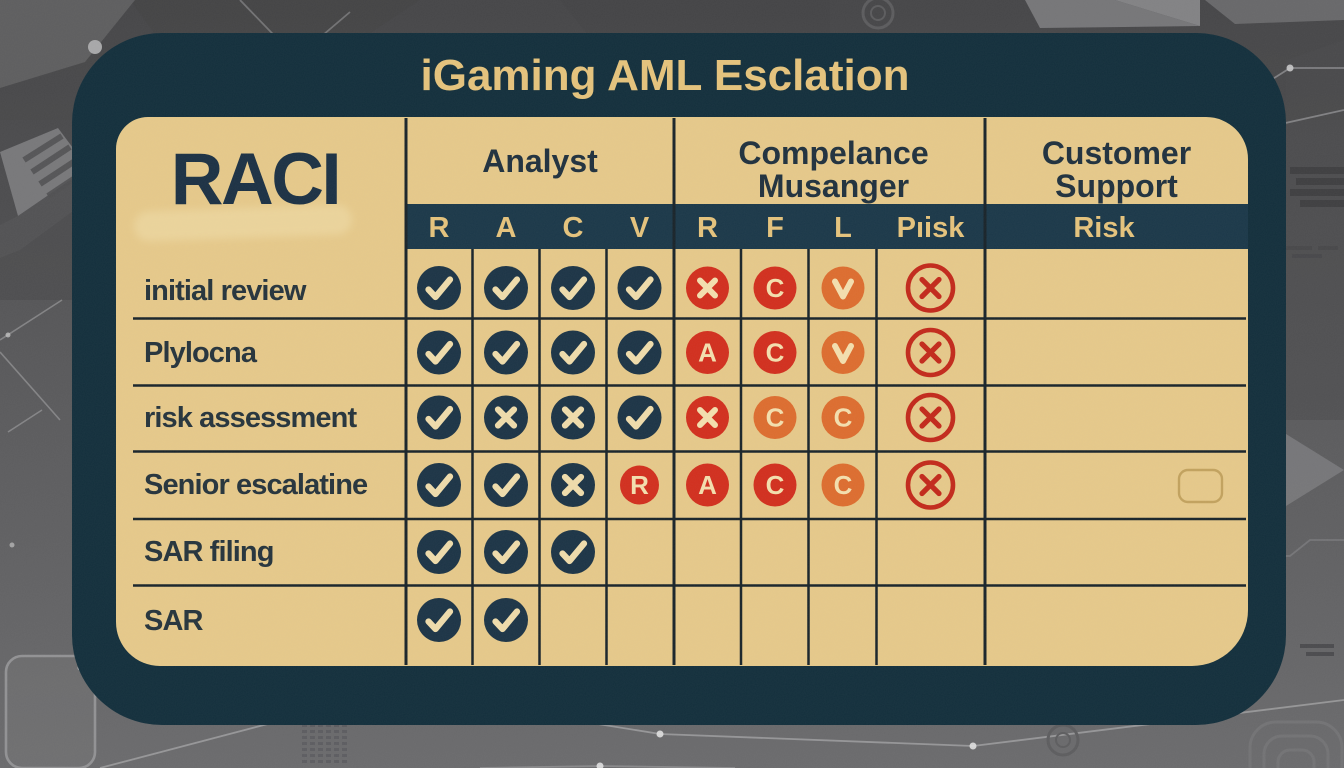 The width and height of the screenshot is (1344, 768). Describe the element at coordinates (640, 228) in the screenshot. I see `svg-text: V` at that location.